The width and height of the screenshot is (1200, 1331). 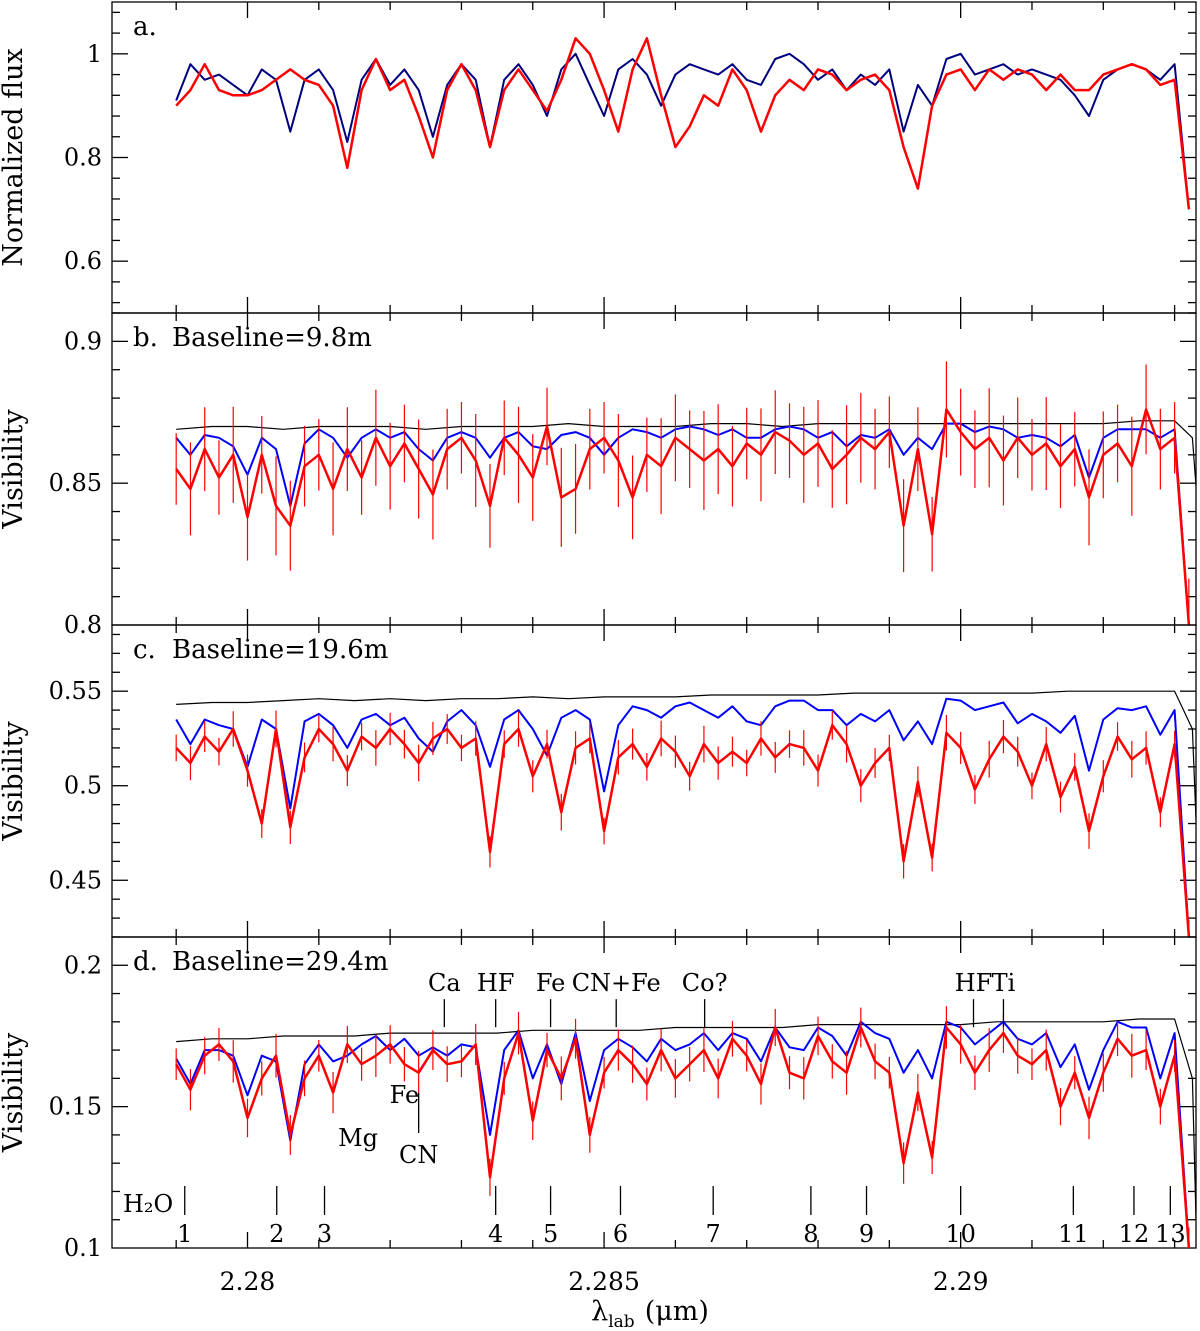 What do you see at coordinates (75, 880) in the screenshot?
I see `y-tick-label: 0.45` at bounding box center [75, 880].